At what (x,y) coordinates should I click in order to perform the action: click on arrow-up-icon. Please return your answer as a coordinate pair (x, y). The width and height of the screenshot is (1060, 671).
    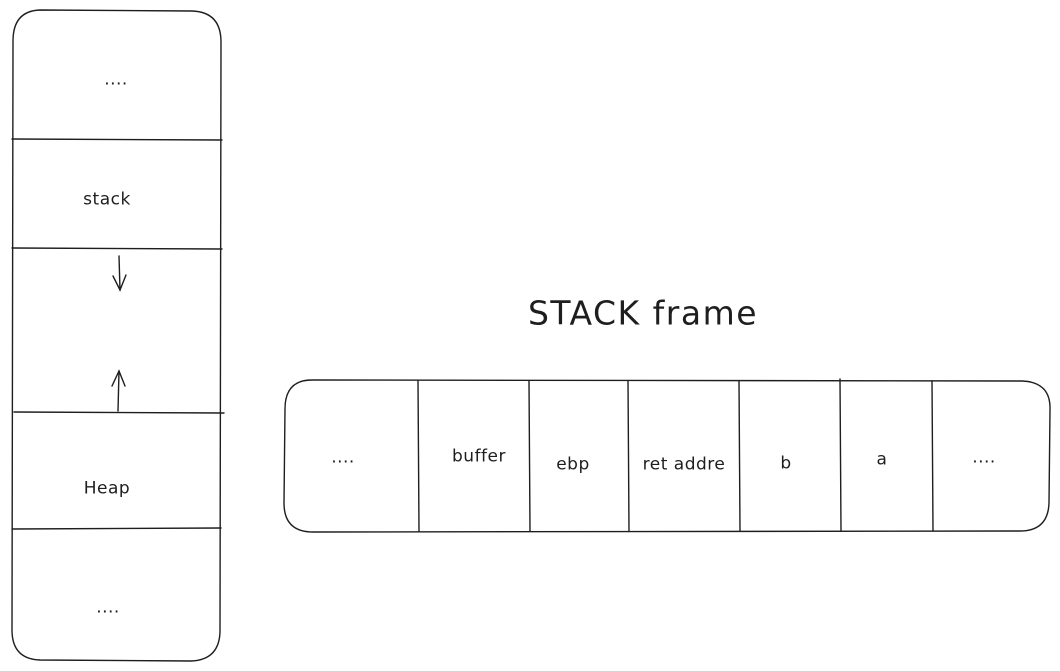
    Looking at the image, I should click on (118, 390).